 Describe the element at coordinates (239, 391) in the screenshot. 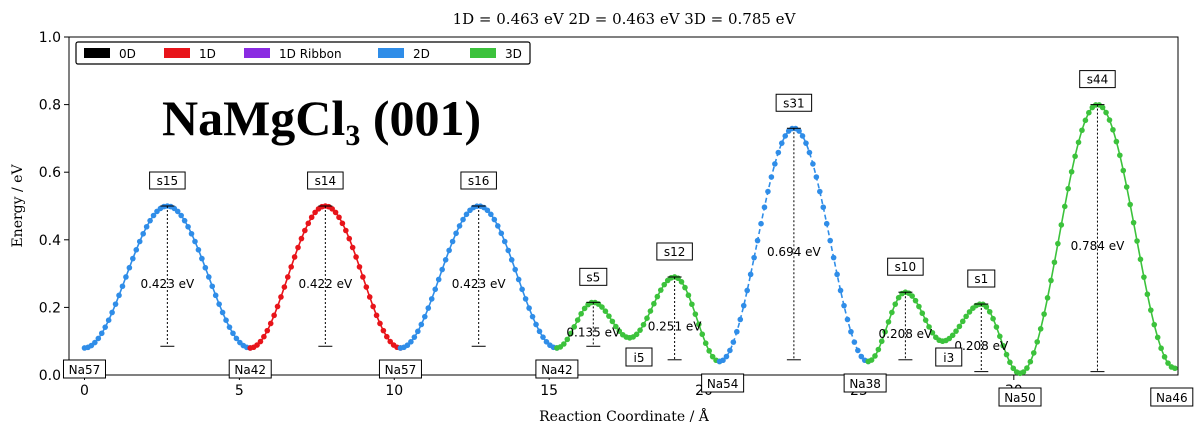

I see `x-tick-label: 5` at that location.